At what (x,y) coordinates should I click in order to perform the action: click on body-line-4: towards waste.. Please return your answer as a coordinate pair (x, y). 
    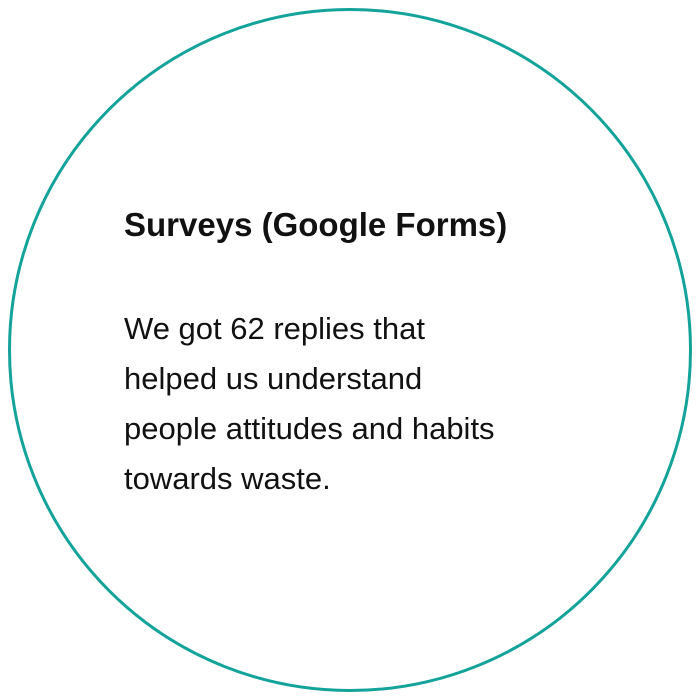
    Looking at the image, I should click on (359, 479).